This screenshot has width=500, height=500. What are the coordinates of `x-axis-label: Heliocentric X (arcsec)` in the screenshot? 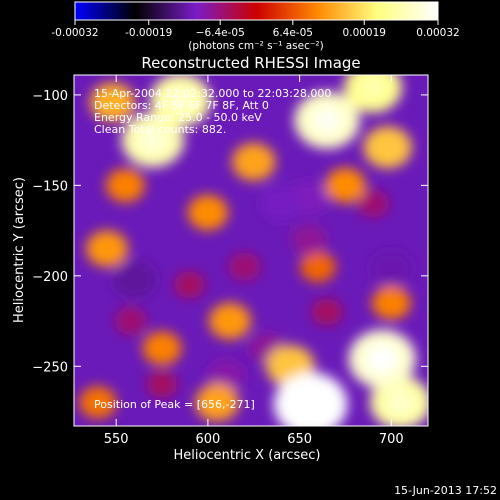 It's located at (247, 455).